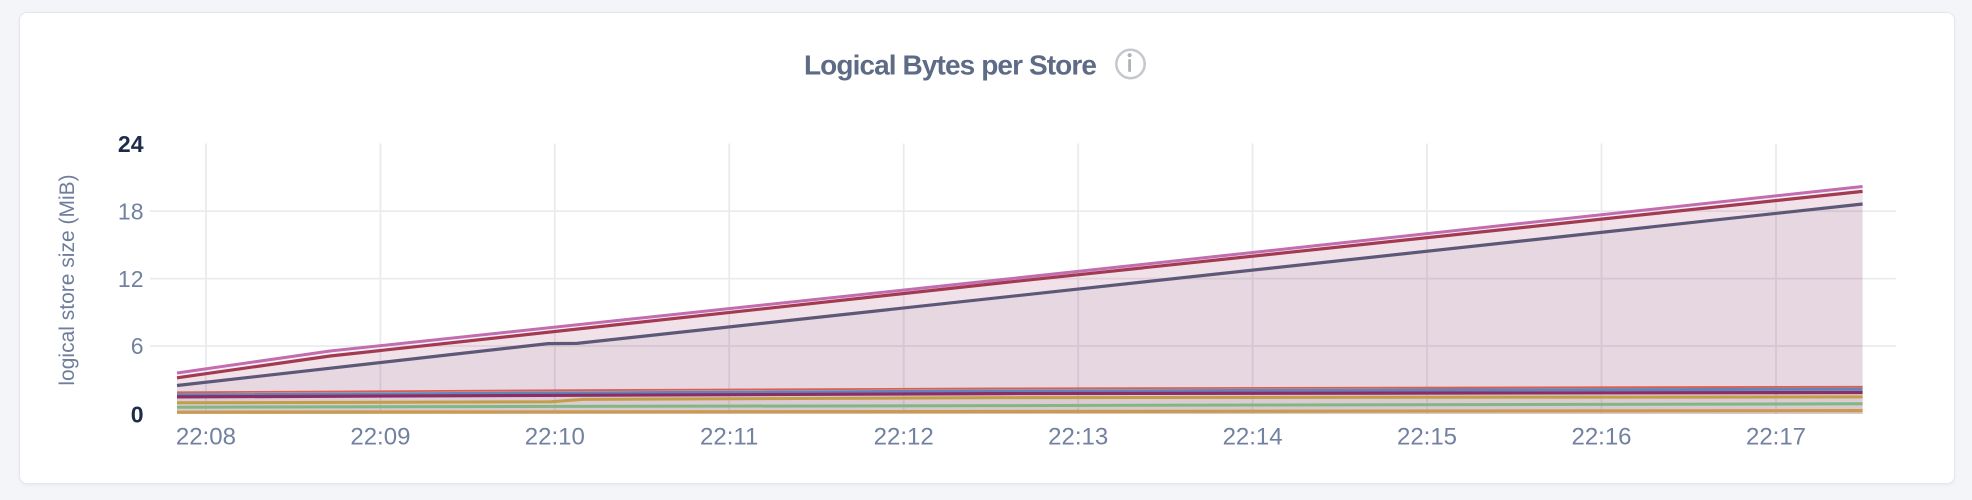 The width and height of the screenshot is (1972, 500). Describe the element at coordinates (131, 211) in the screenshot. I see `svg-text: 18` at that location.